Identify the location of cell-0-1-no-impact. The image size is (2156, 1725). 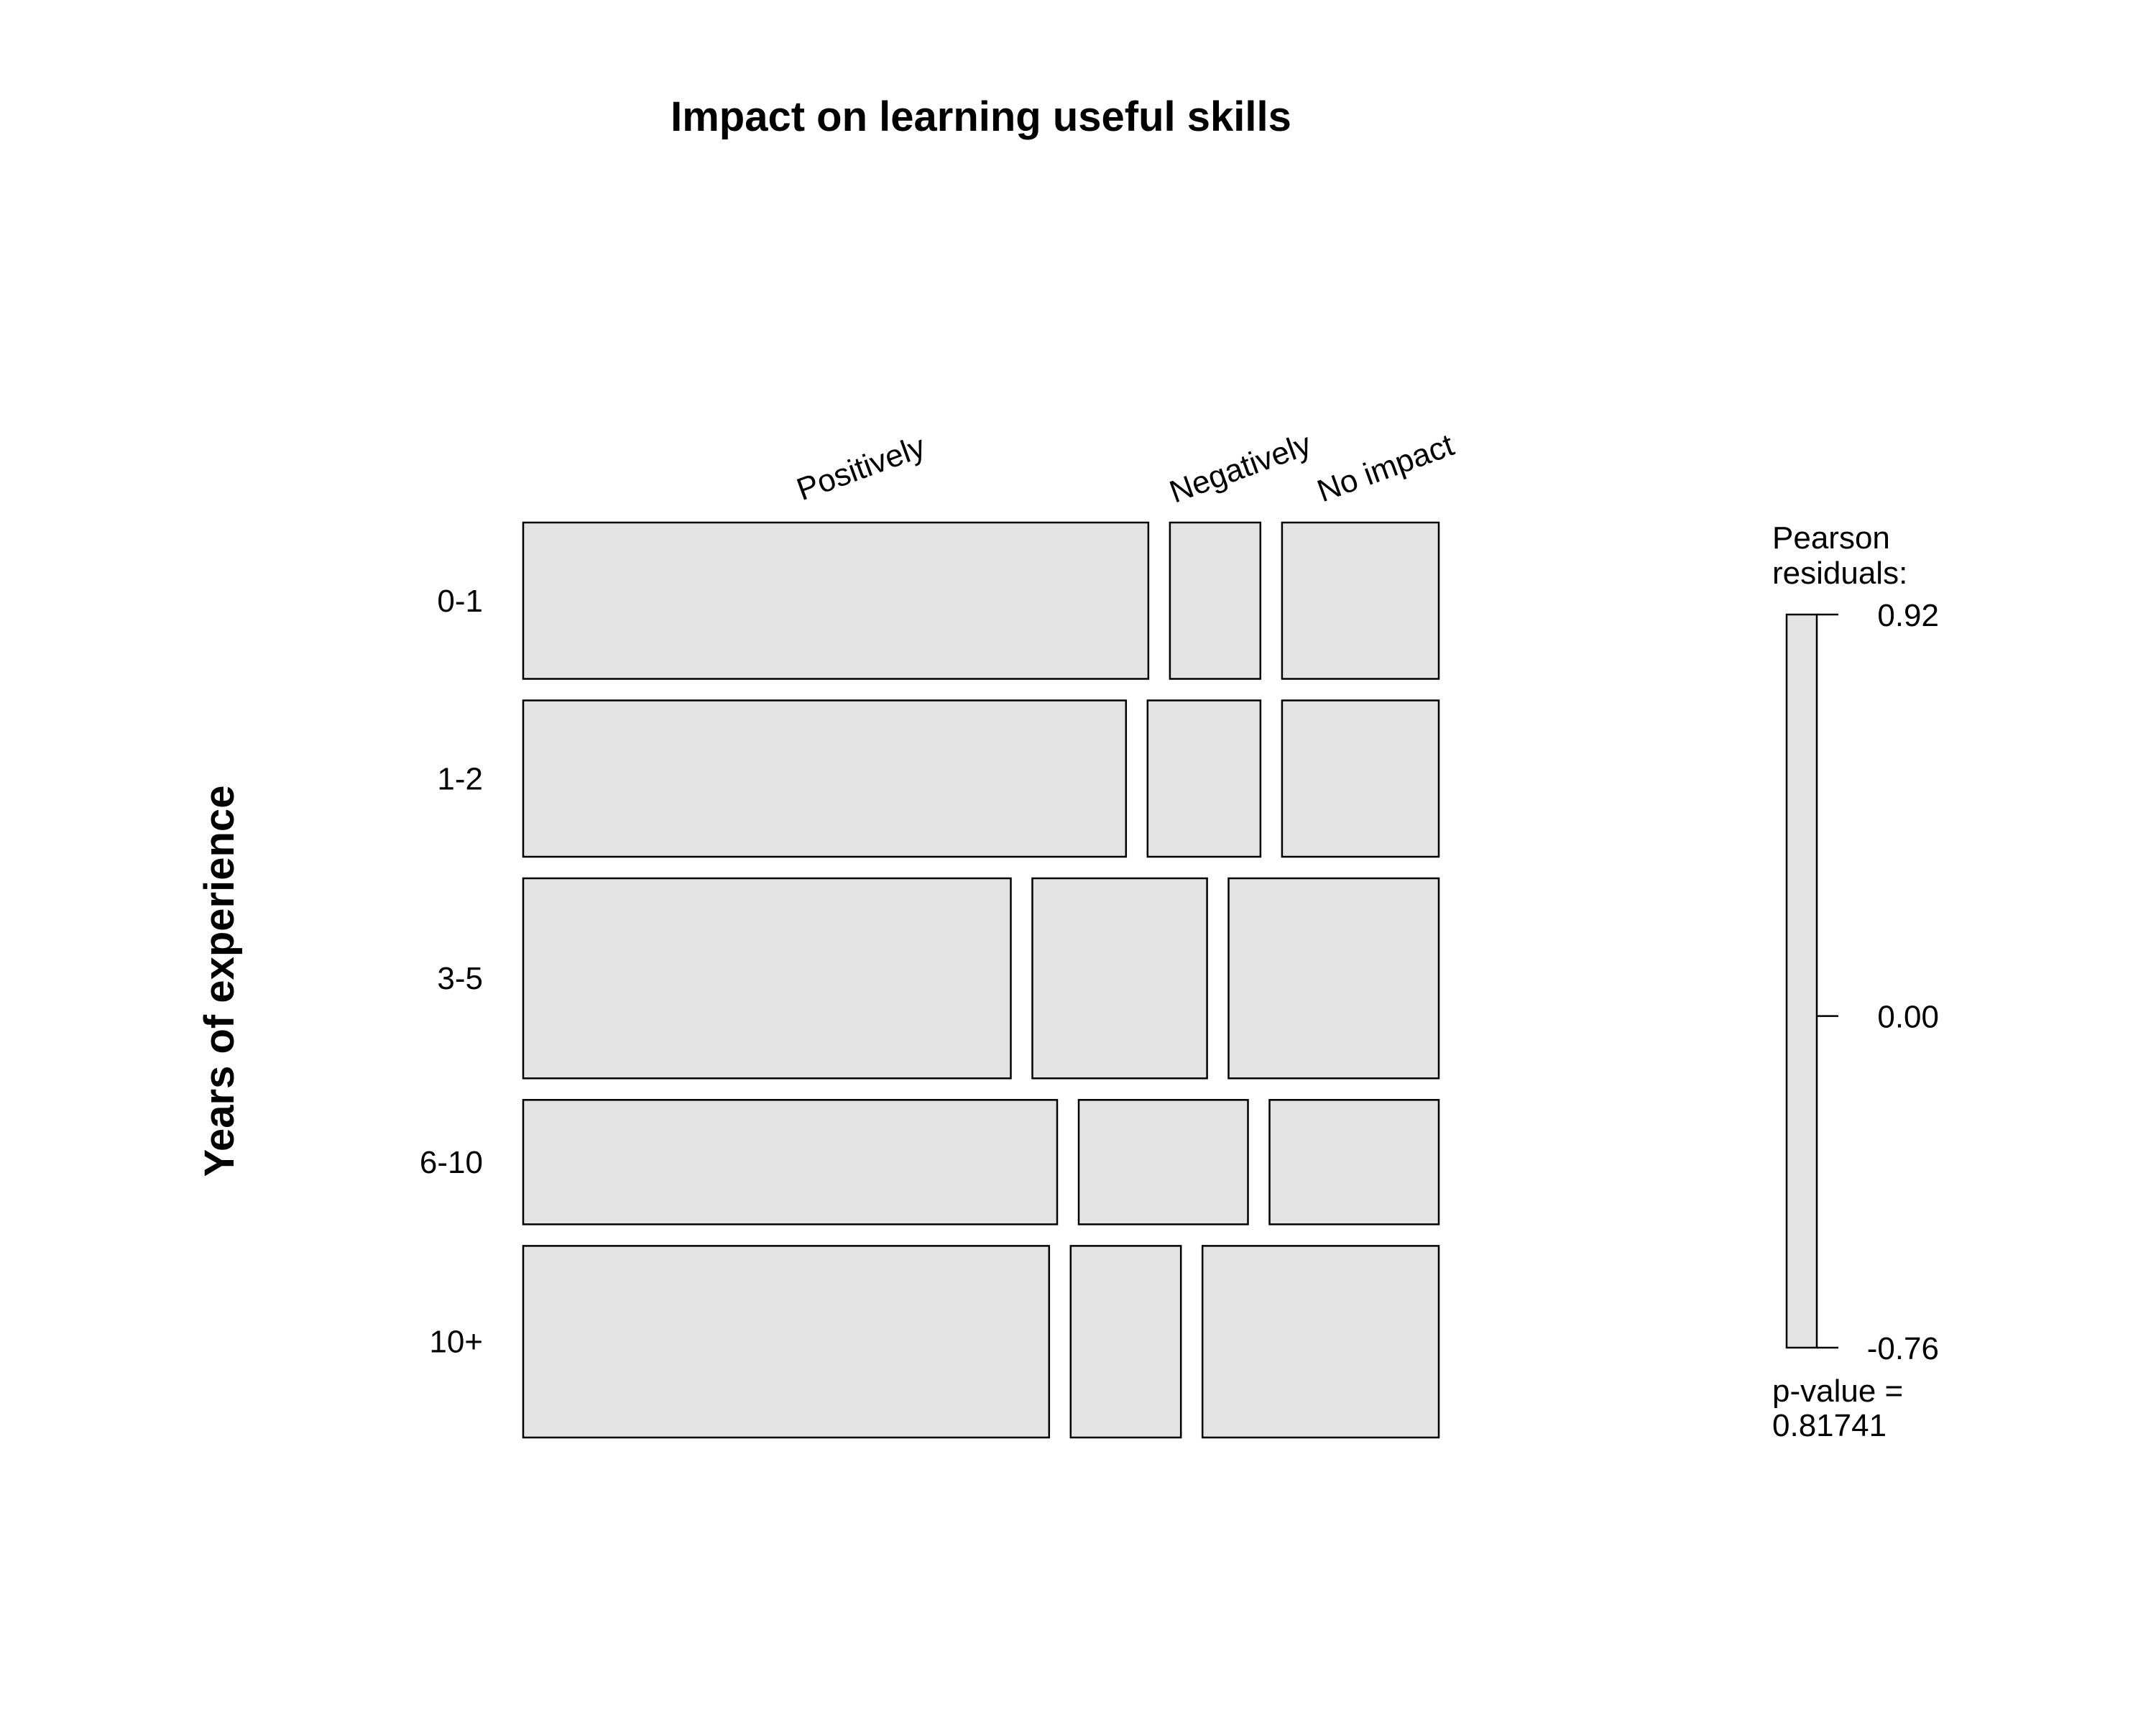
(1360, 600).